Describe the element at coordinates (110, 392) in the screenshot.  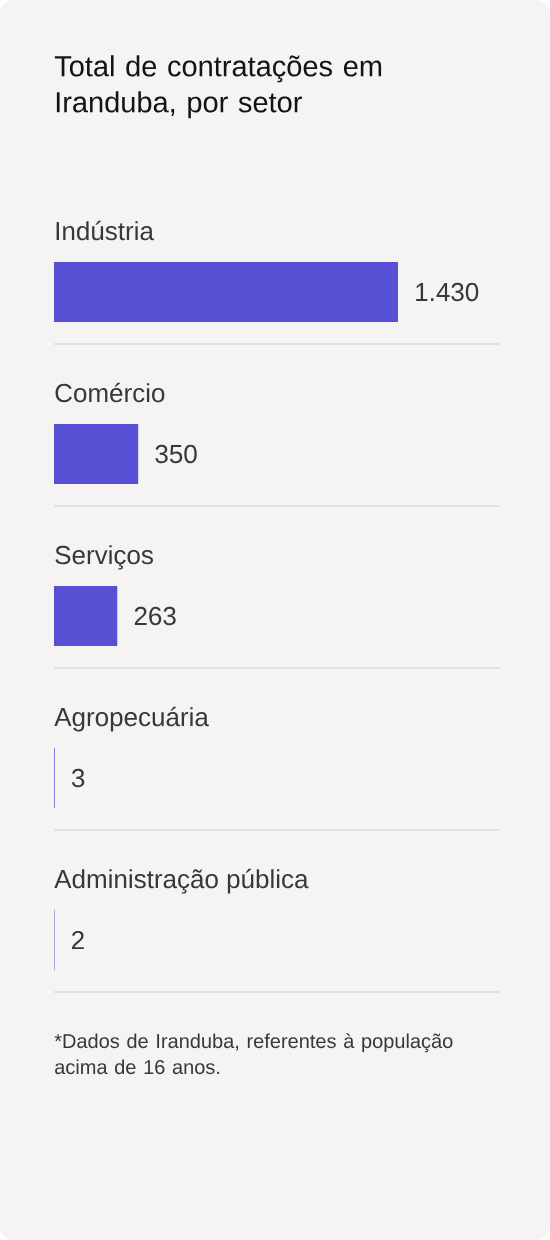
I see `y-tick-label: Comércio` at that location.